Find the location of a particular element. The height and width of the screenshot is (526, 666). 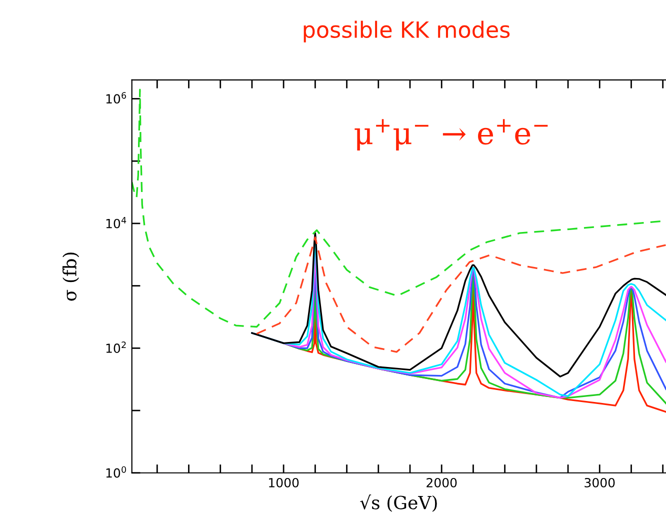

x-axis-title: √s (GeV) is located at coordinates (398, 503).